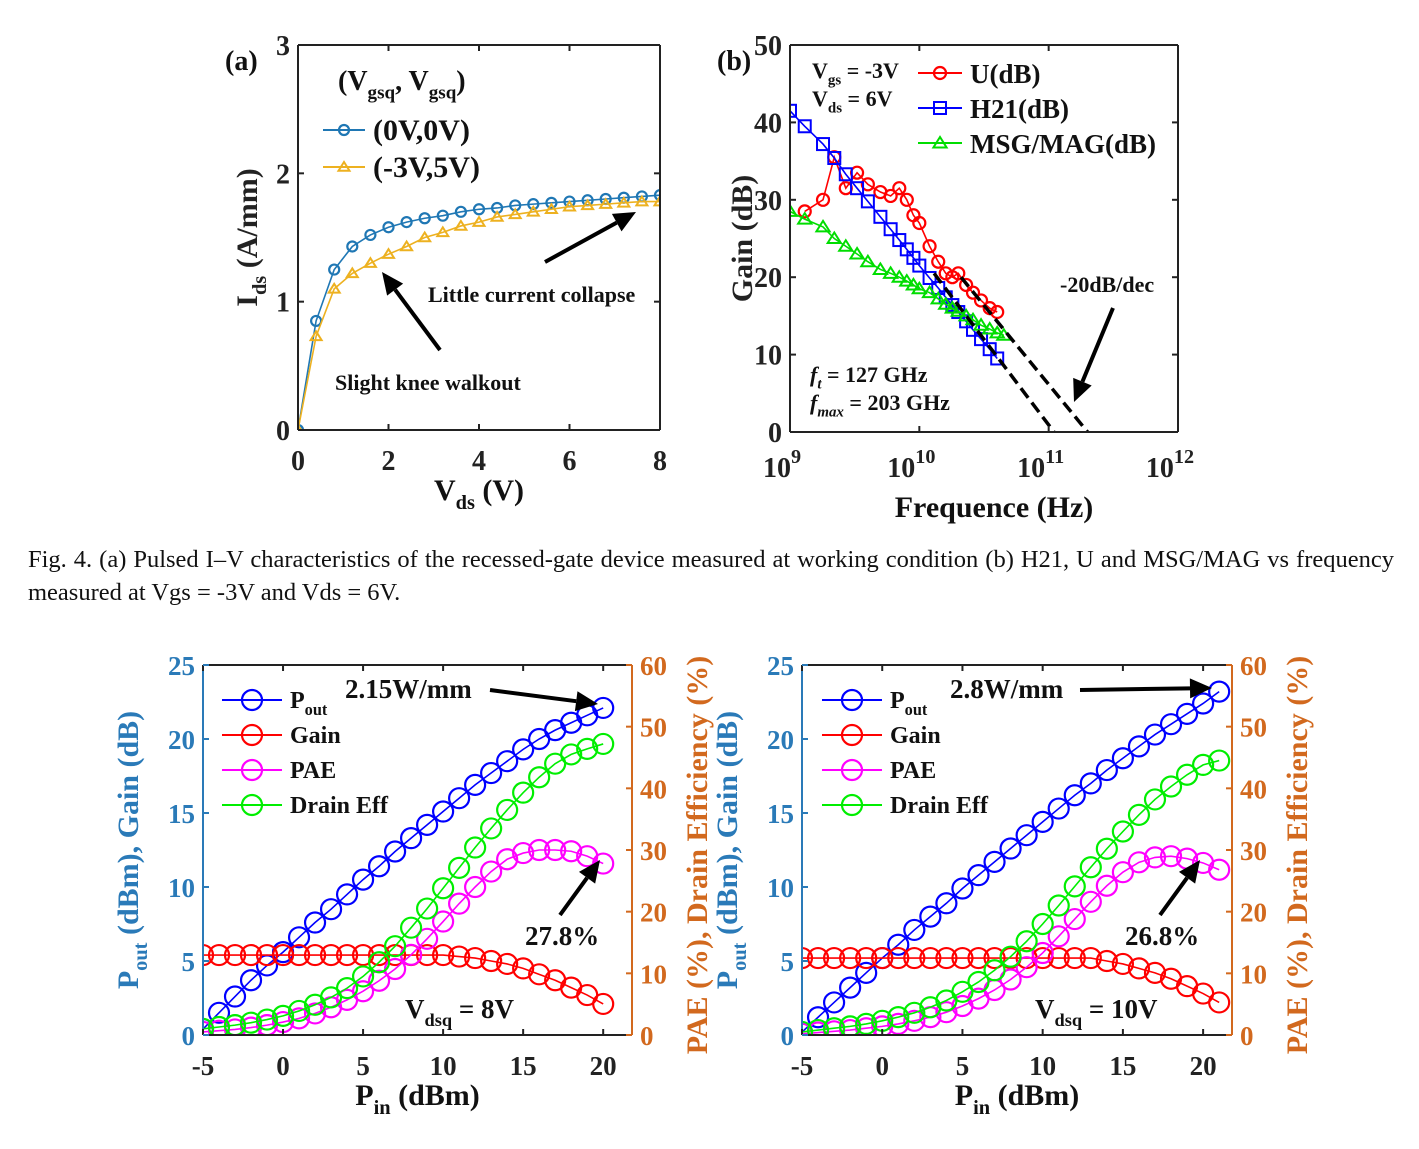  What do you see at coordinates (393, 284) in the screenshot?
I see `arrow-knee-head` at bounding box center [393, 284].